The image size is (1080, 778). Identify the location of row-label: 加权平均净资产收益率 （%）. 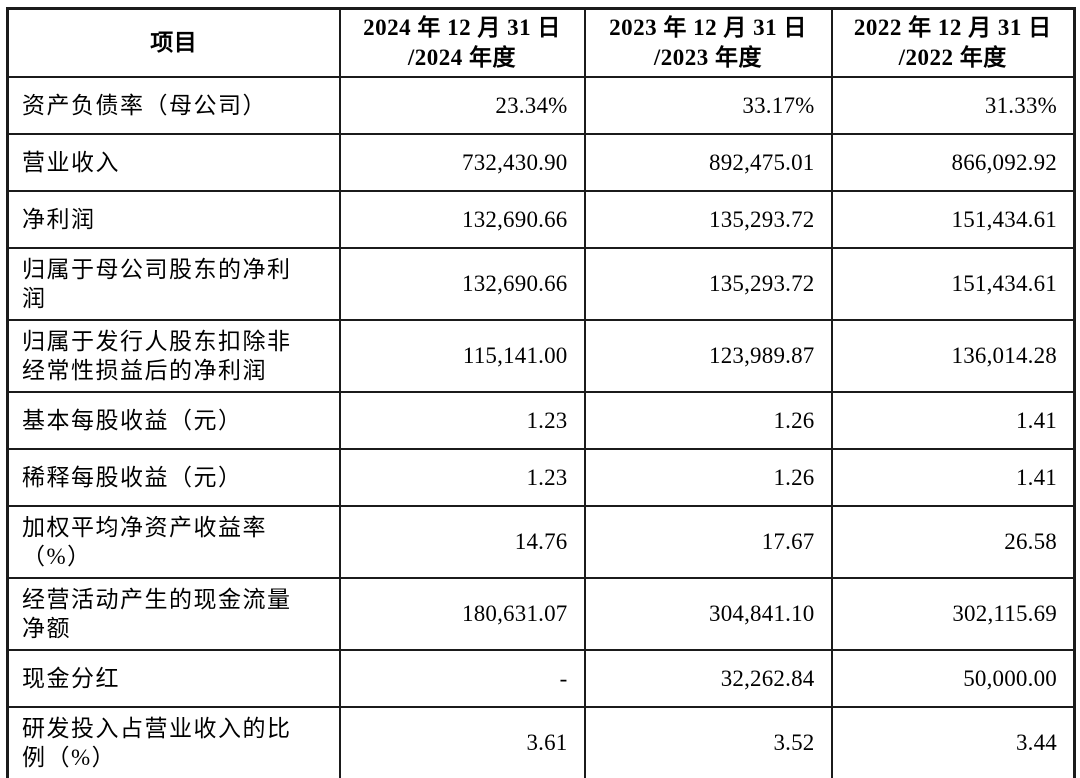
(173, 541).